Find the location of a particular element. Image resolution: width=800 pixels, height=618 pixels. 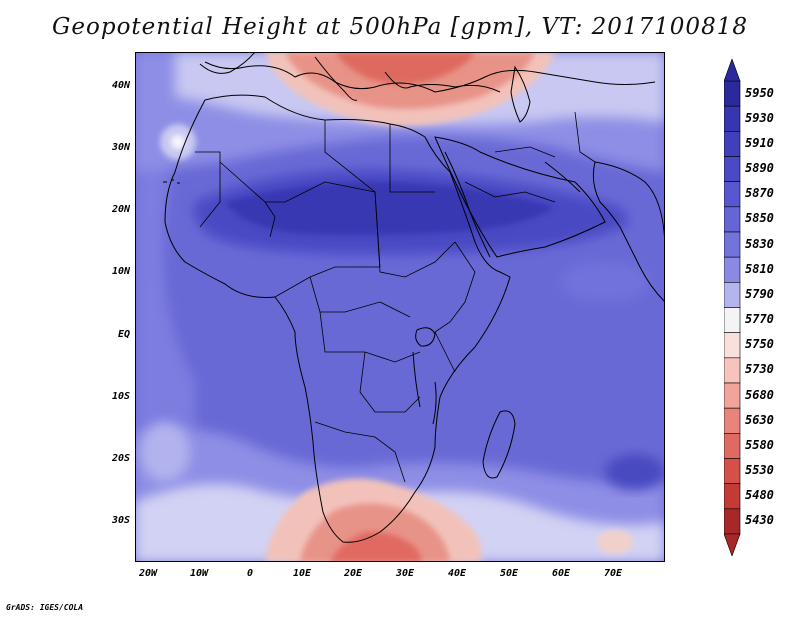

lon-label-20w: 20W is located at coordinates (148, 573).